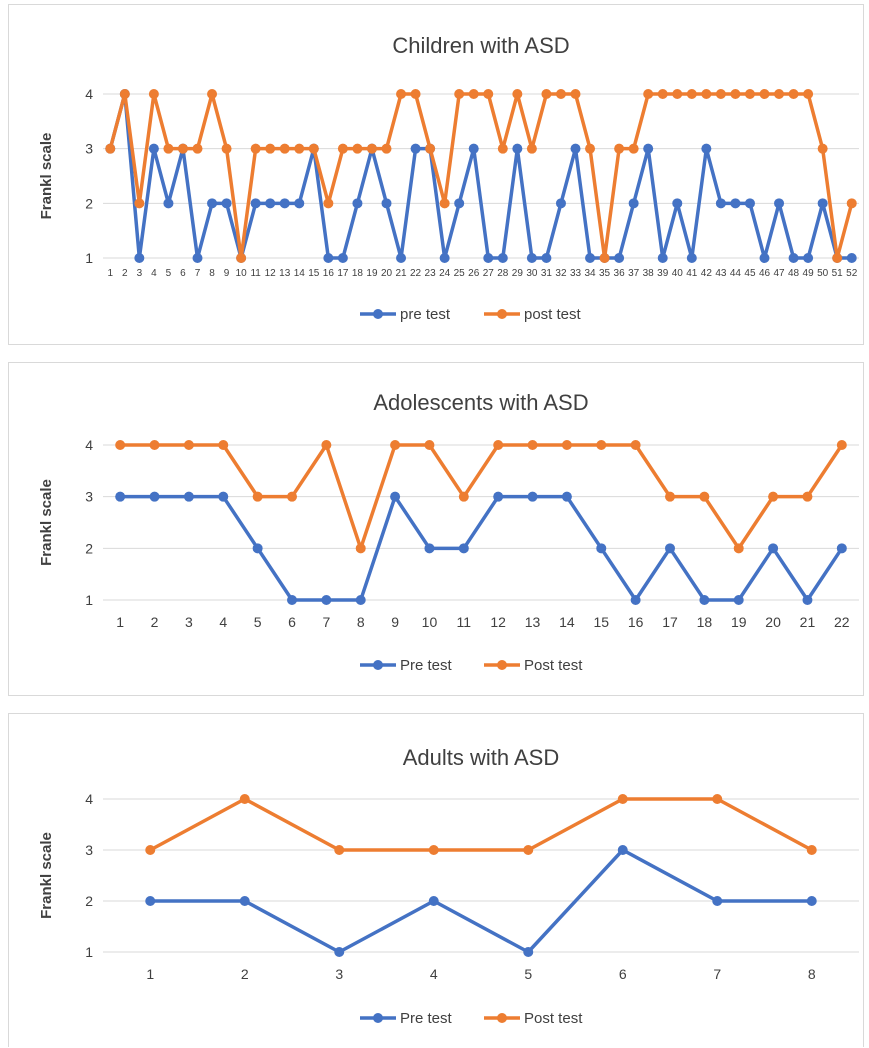  What do you see at coordinates (736, 273) in the screenshot?
I see `x-tick-label: 44` at bounding box center [736, 273].